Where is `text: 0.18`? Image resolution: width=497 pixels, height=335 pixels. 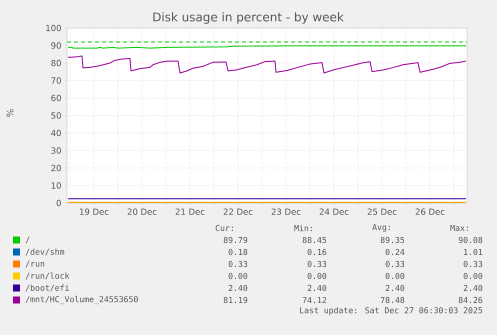
text: 0.18 is located at coordinates (238, 252).